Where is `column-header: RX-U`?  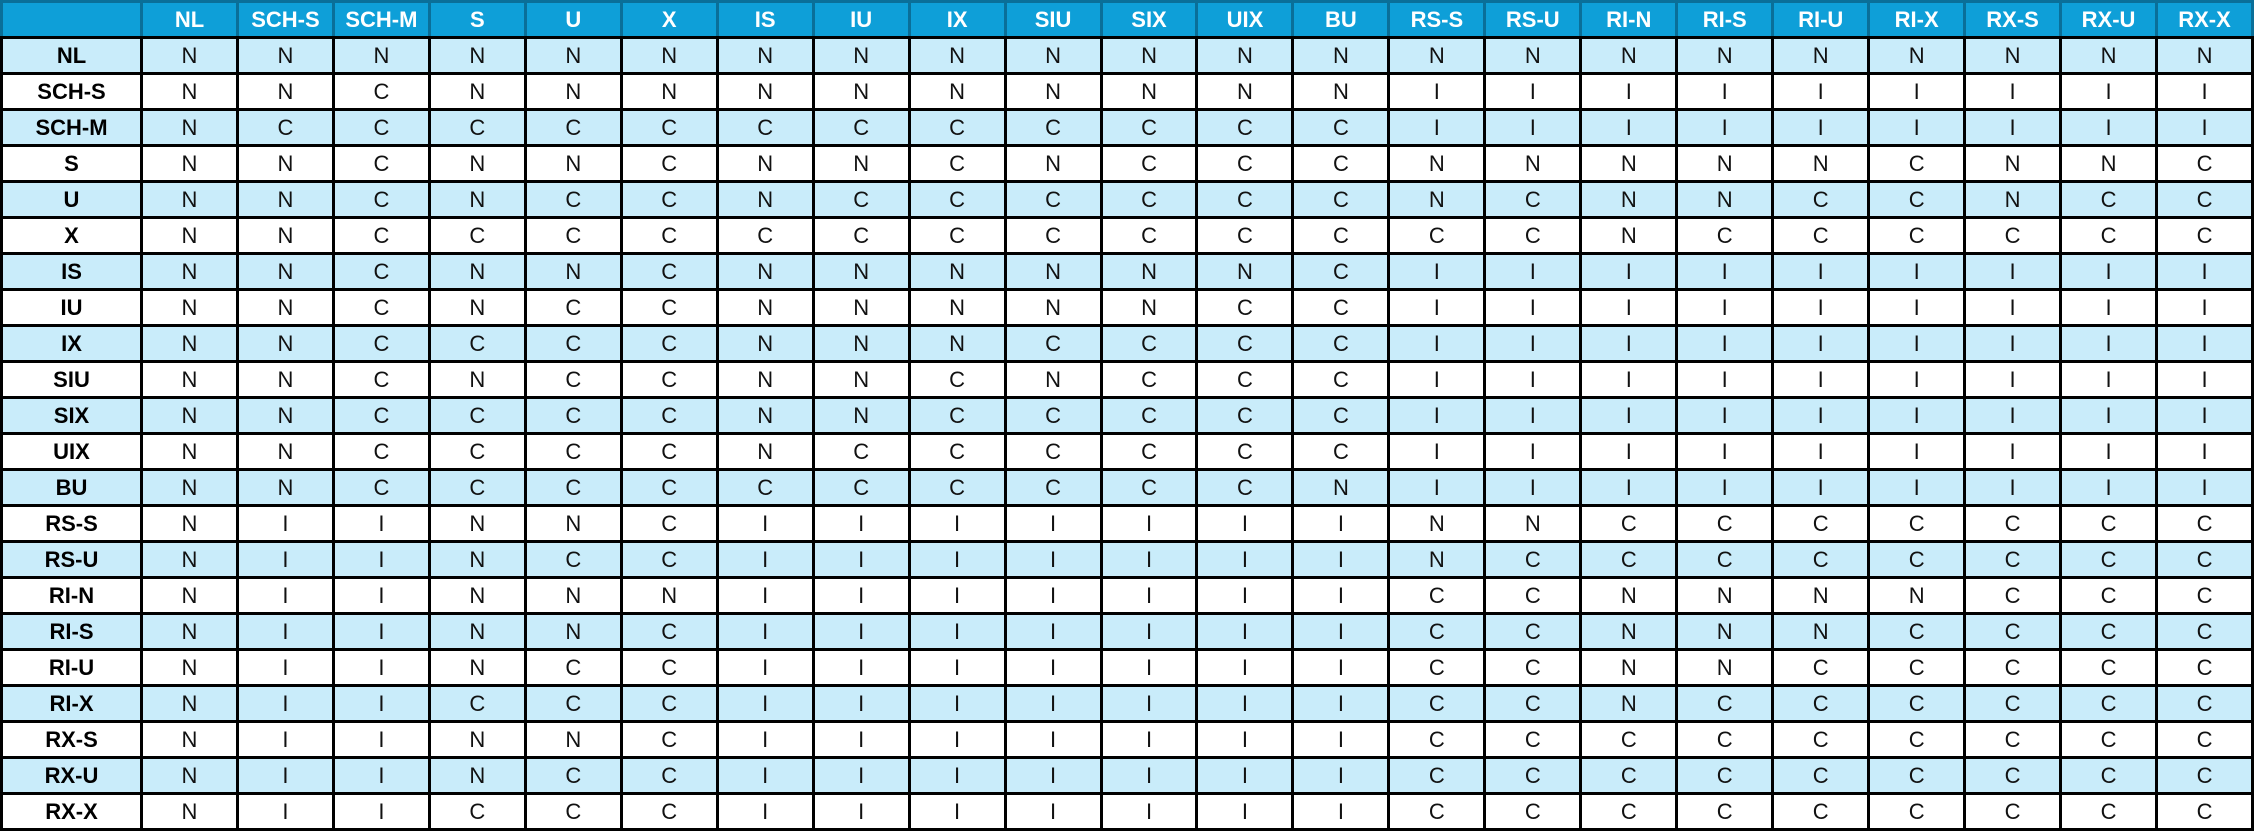
column-header: RX-U is located at coordinates (2109, 19).